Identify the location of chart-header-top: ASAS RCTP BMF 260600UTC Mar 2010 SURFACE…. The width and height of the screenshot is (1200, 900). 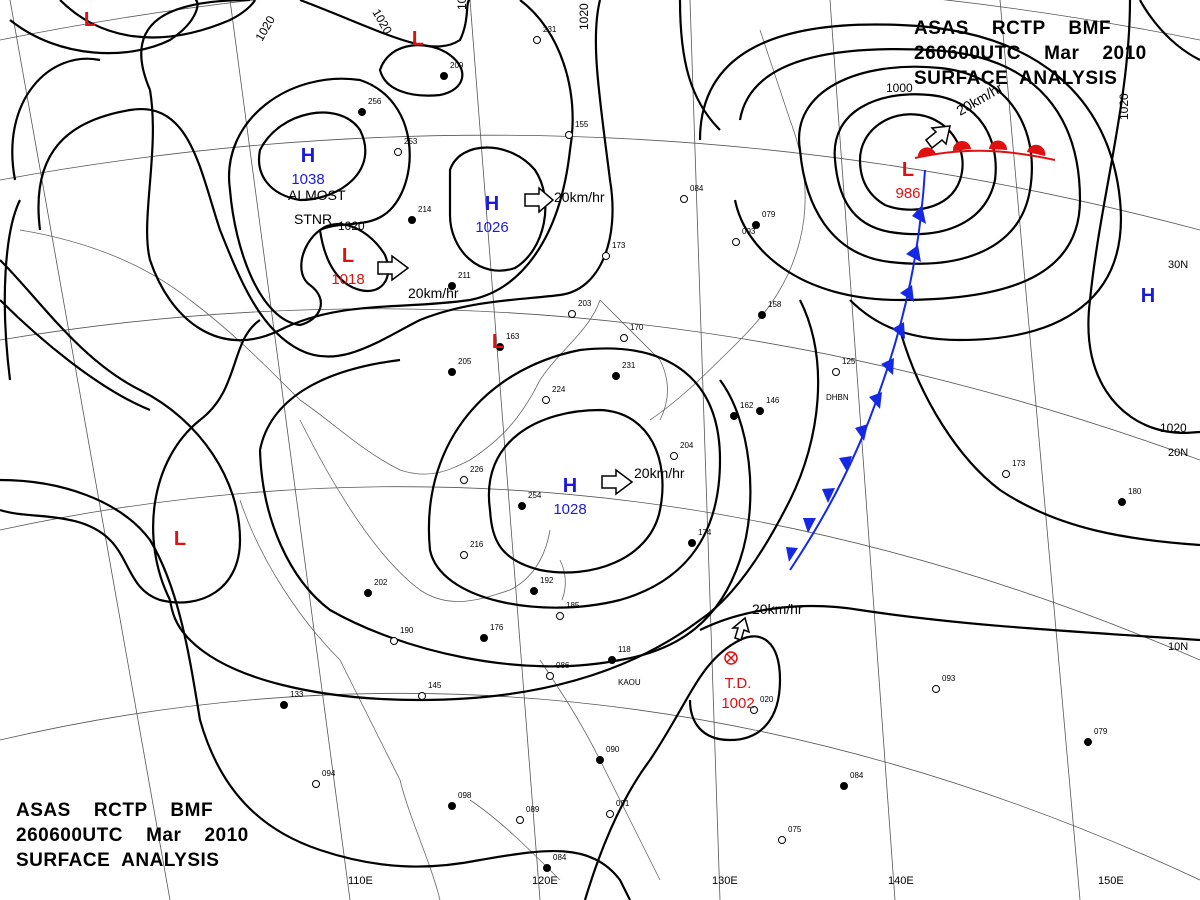
(1030, 53).